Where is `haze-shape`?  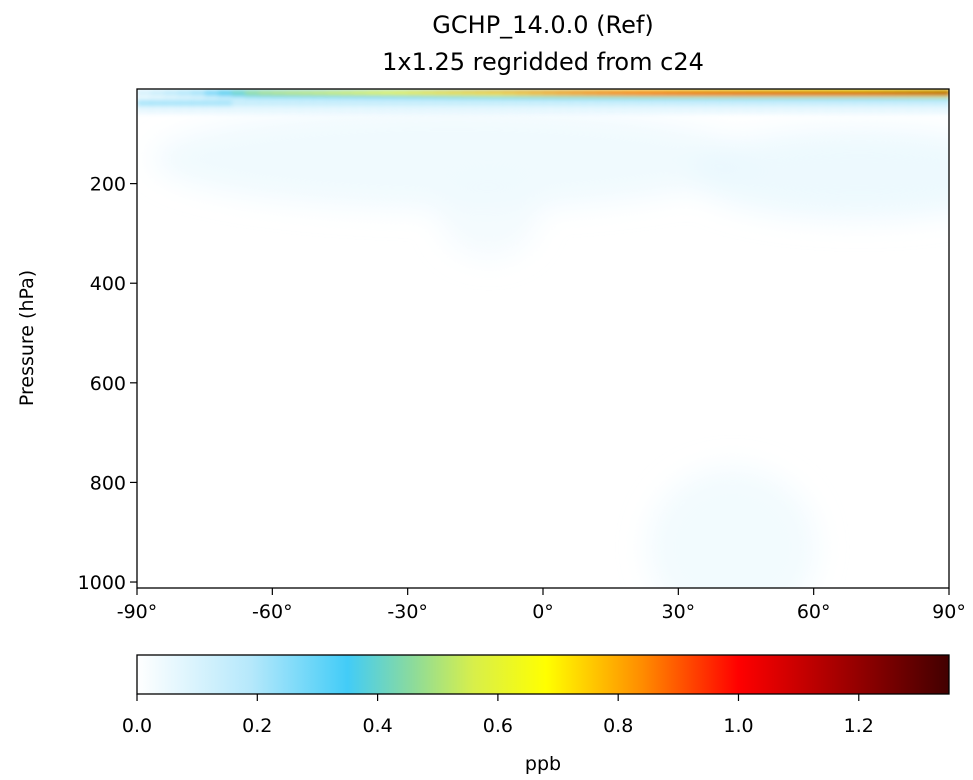 haze-shape is located at coordinates (818, 173).